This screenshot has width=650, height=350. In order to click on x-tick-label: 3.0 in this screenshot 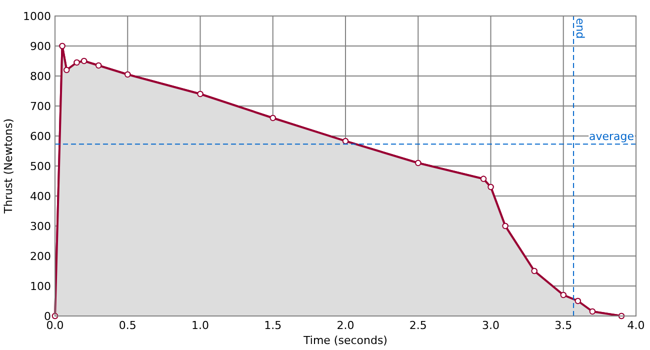, I will do `click(491, 325)`.